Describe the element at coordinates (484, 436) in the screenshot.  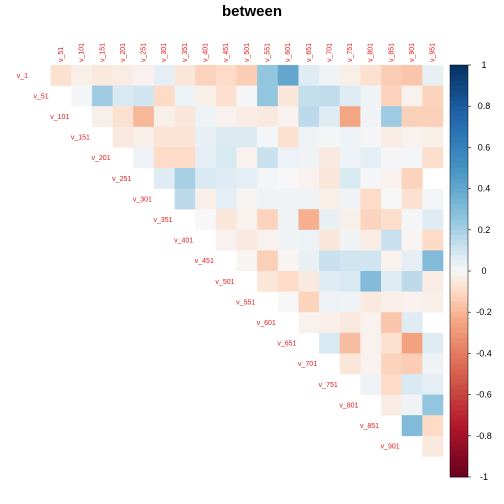
I see `colorbar-tick-label: -0.8` at that location.